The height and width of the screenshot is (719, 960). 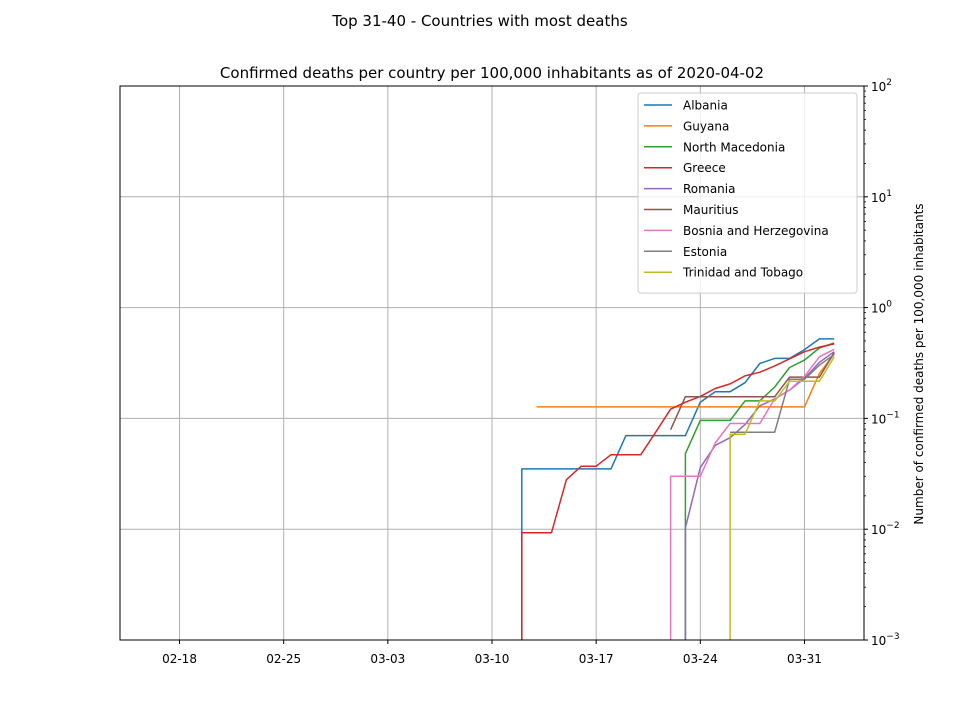 What do you see at coordinates (685, 380) in the screenshot?
I see `series-line-guyana` at bounding box center [685, 380].